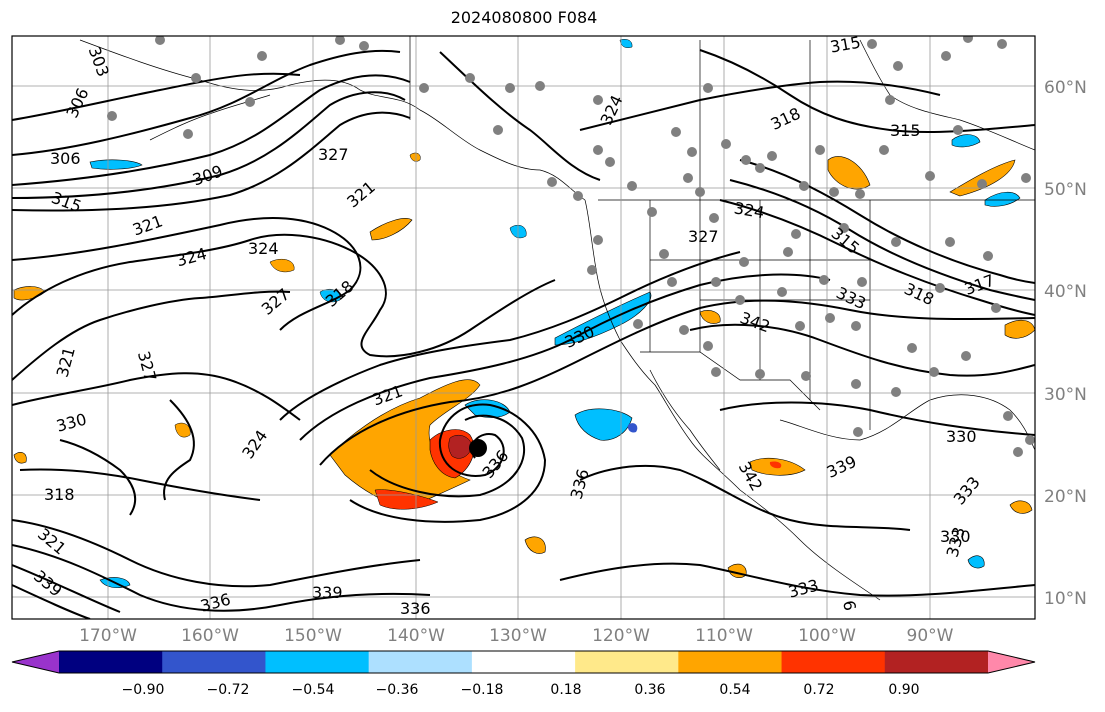  I want to click on shade-blue-central, so click(603, 424).